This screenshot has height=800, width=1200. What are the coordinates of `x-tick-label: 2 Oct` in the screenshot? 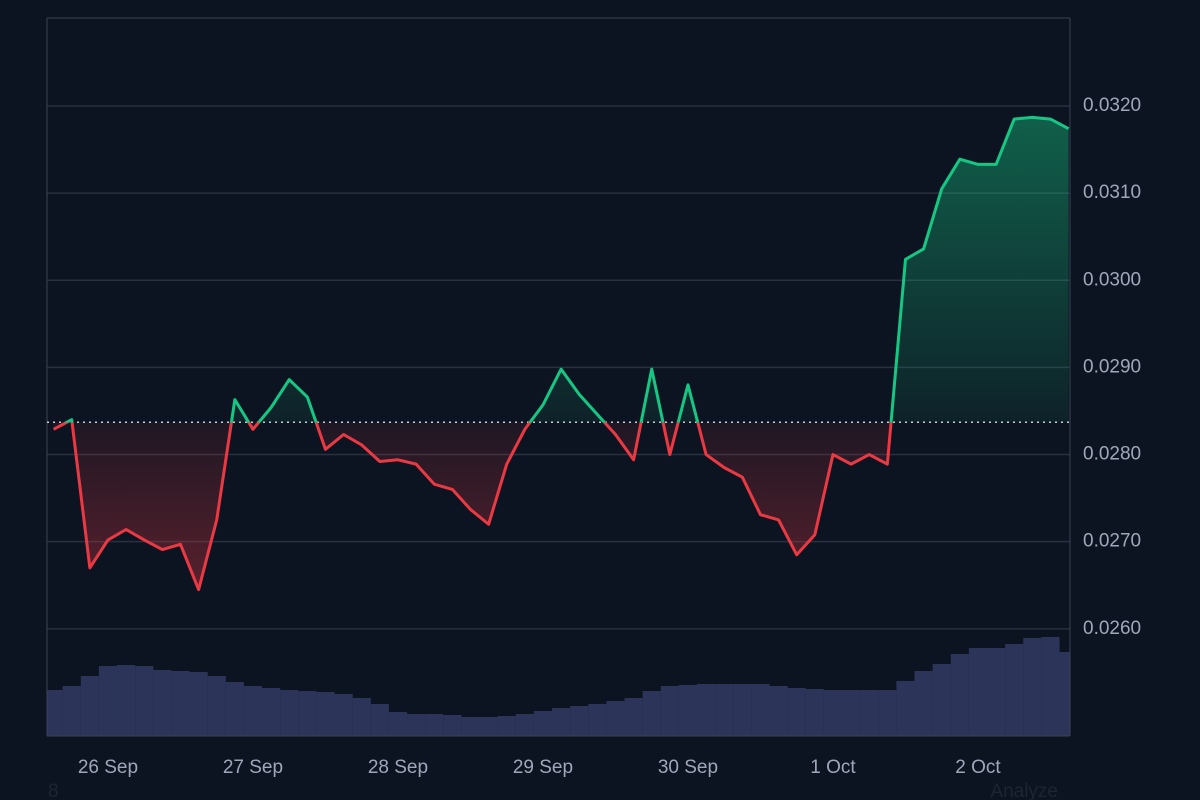 It's located at (978, 767).